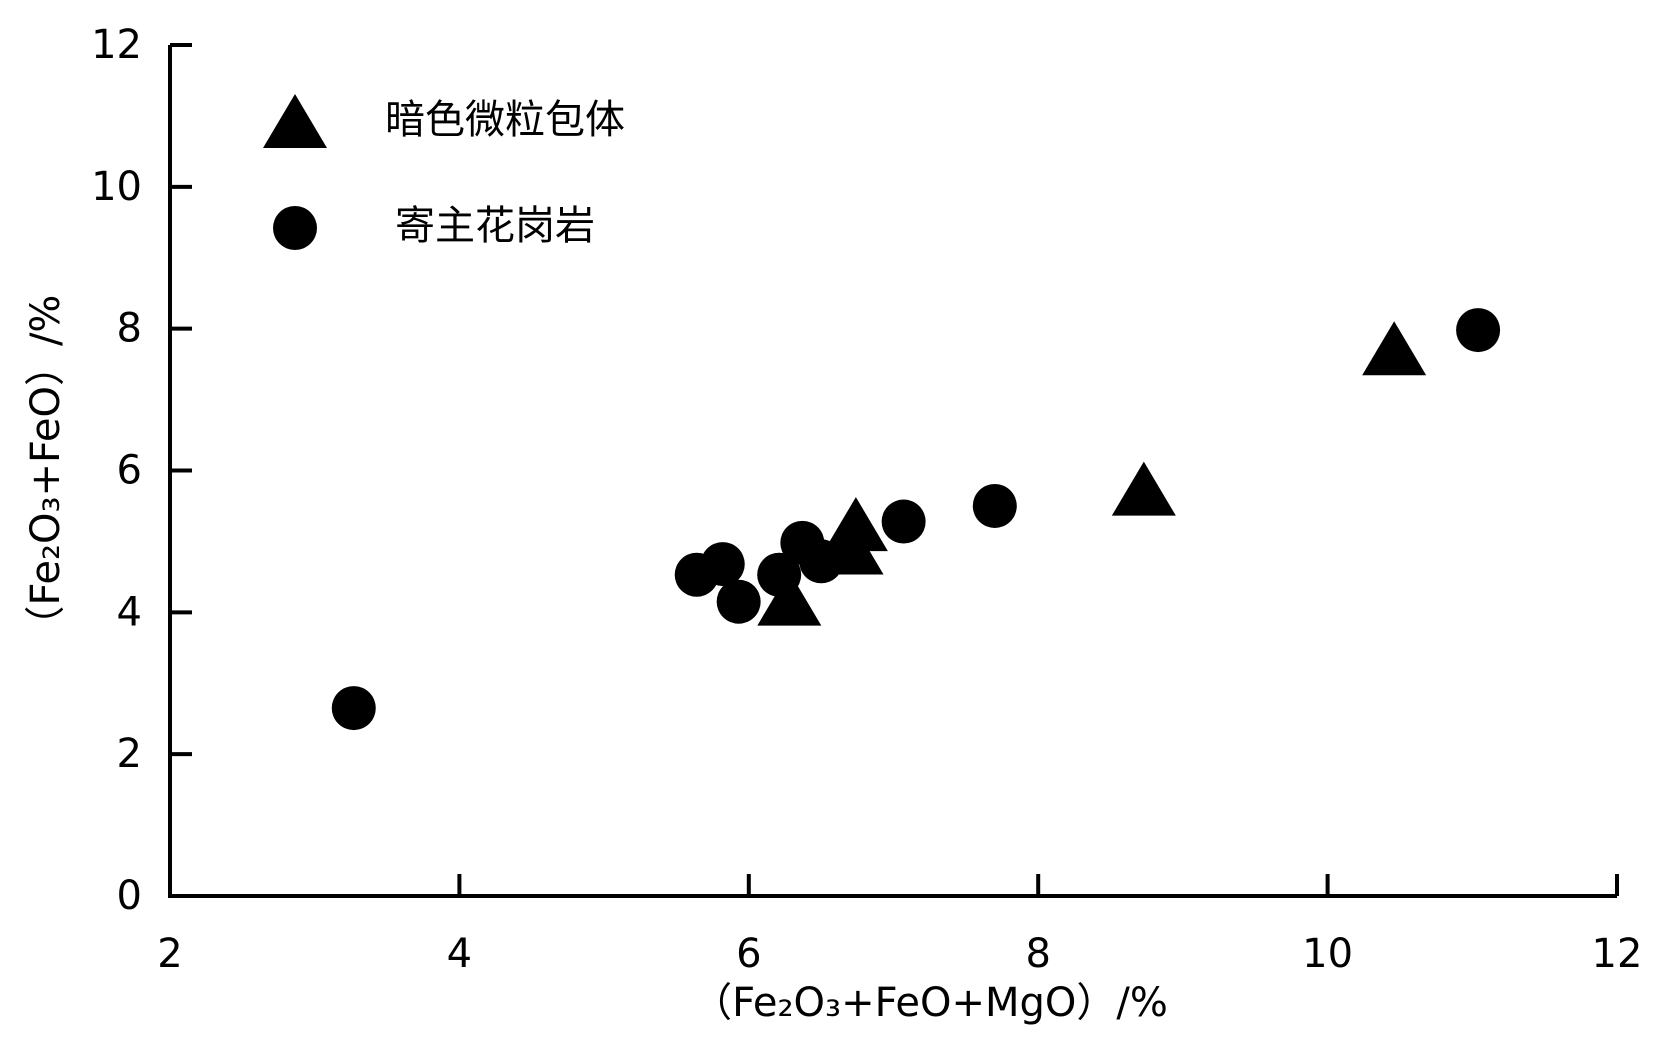 The width and height of the screenshot is (1658, 1045). Describe the element at coordinates (1617, 954) in the screenshot. I see `x-tick-label: 12` at that location.